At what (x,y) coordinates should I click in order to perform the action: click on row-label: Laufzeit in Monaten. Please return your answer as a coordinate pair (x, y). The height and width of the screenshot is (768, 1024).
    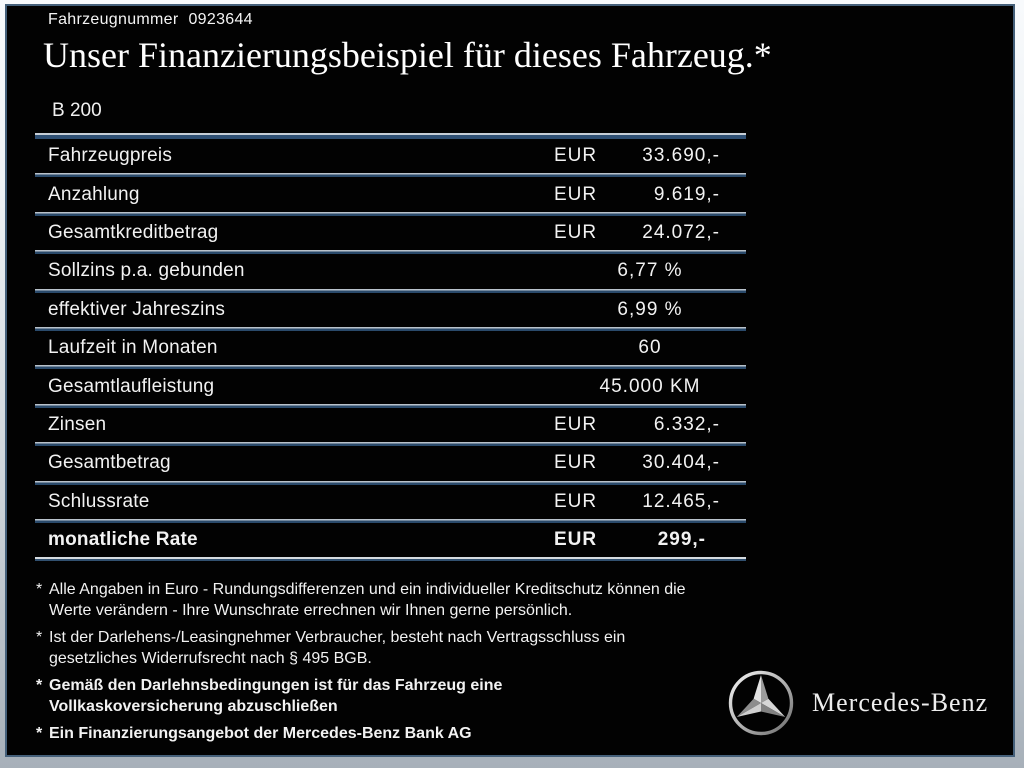
    Looking at the image, I should click on (133, 348).